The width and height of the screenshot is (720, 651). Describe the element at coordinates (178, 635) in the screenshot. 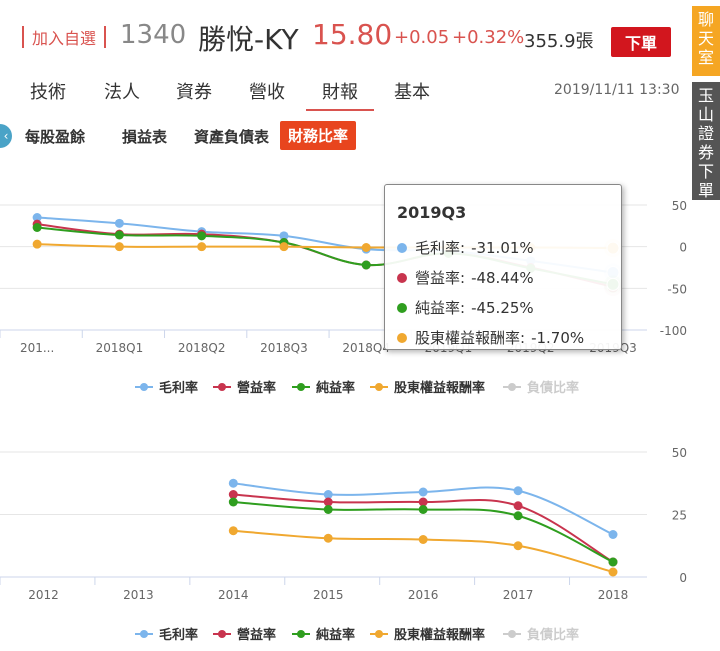

I see `legend-label: 毛利率` at that location.